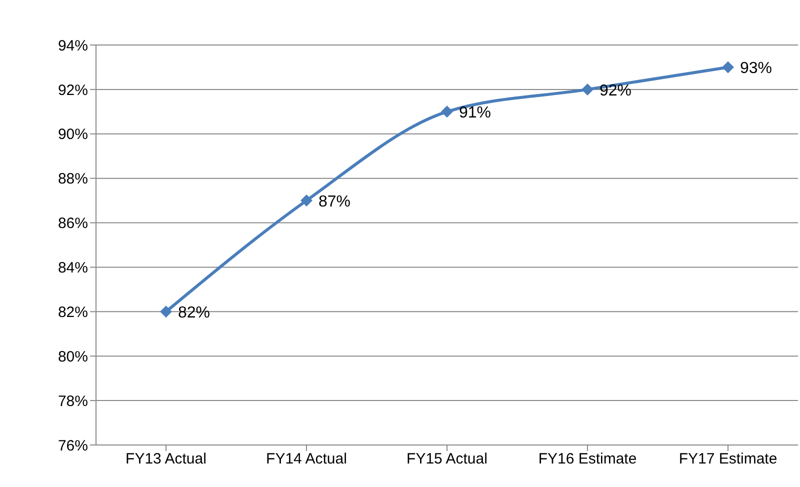 This screenshot has width=800, height=487. What do you see at coordinates (756, 69) in the screenshot?
I see `data-label: 93%` at bounding box center [756, 69].